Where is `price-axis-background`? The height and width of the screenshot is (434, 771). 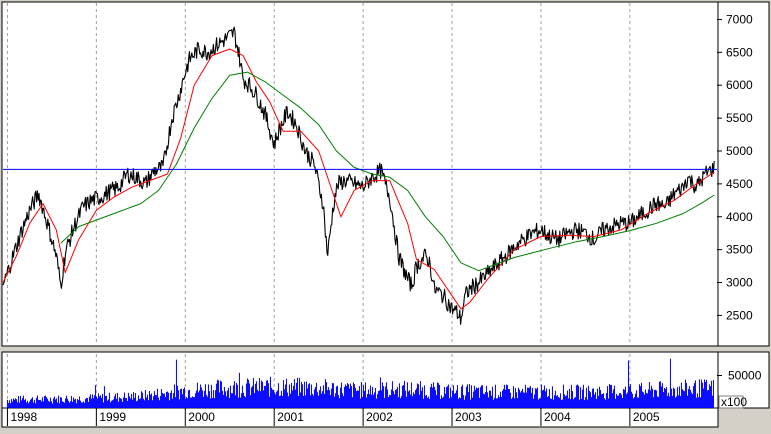 price-axis-background is located at coordinates (743, 174).